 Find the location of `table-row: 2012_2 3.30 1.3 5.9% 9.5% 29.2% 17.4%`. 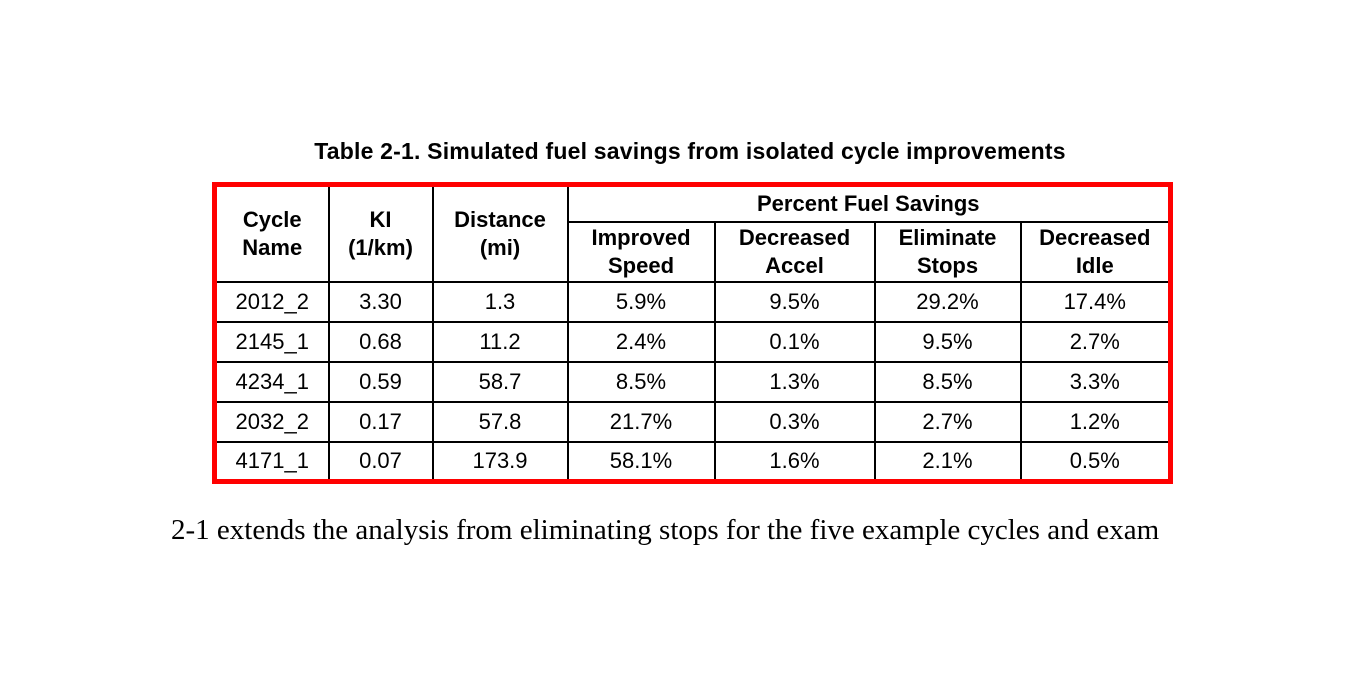

table-row: 2012_2 3.30 1.3 5.9% 9.5% 29.2% 17.4% is located at coordinates (692, 301).